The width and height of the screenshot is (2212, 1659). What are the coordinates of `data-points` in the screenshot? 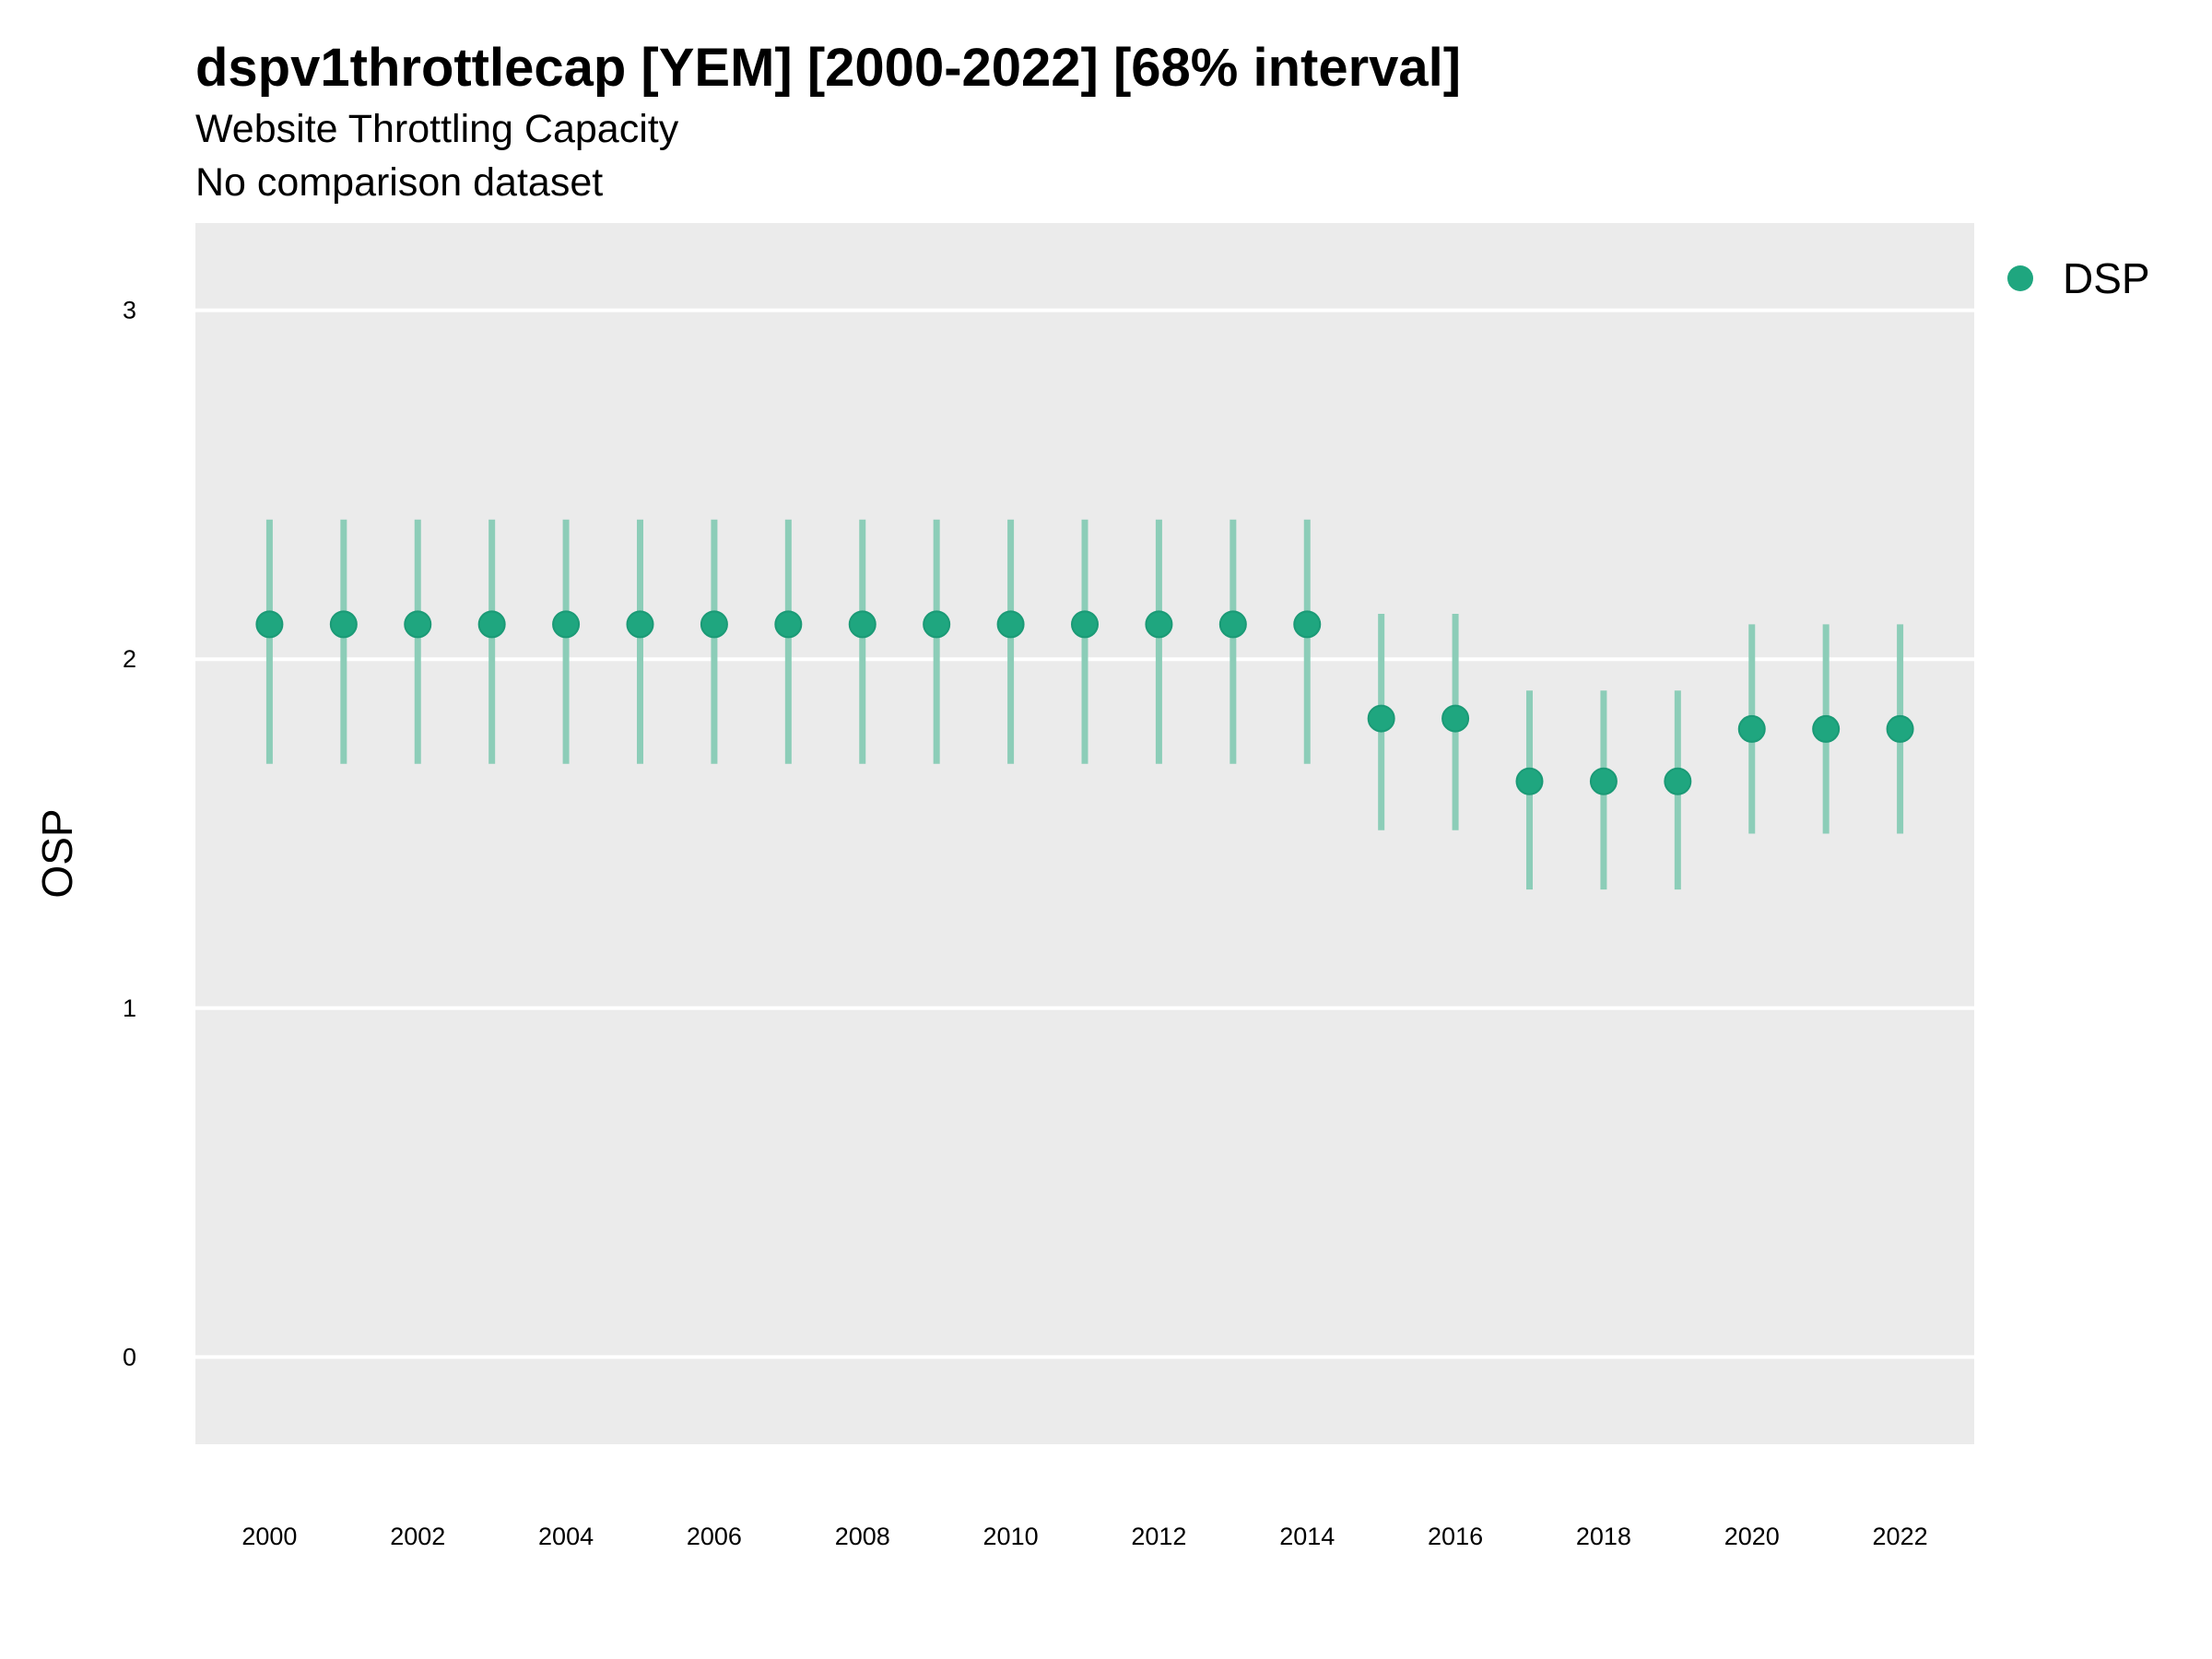 It's located at (1084, 702).